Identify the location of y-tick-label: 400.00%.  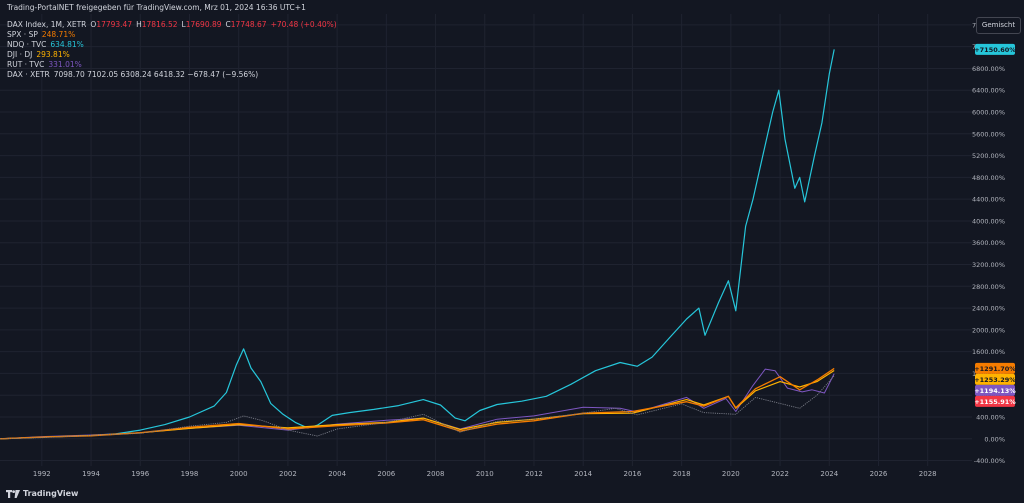
(990, 417).